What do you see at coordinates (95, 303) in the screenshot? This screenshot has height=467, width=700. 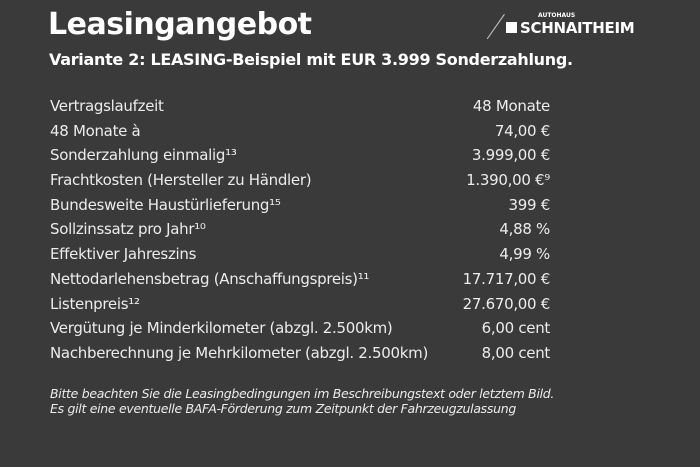 I see `row-label: Listenpreis¹²` at bounding box center [95, 303].